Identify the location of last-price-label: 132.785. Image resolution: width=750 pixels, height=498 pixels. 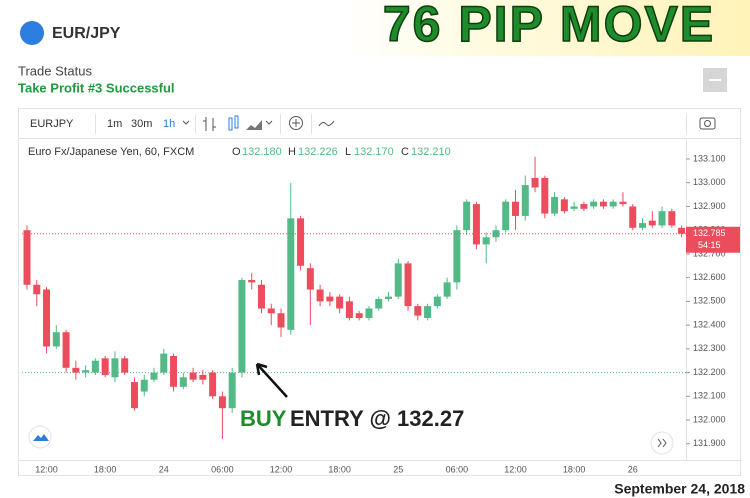
(709, 233).